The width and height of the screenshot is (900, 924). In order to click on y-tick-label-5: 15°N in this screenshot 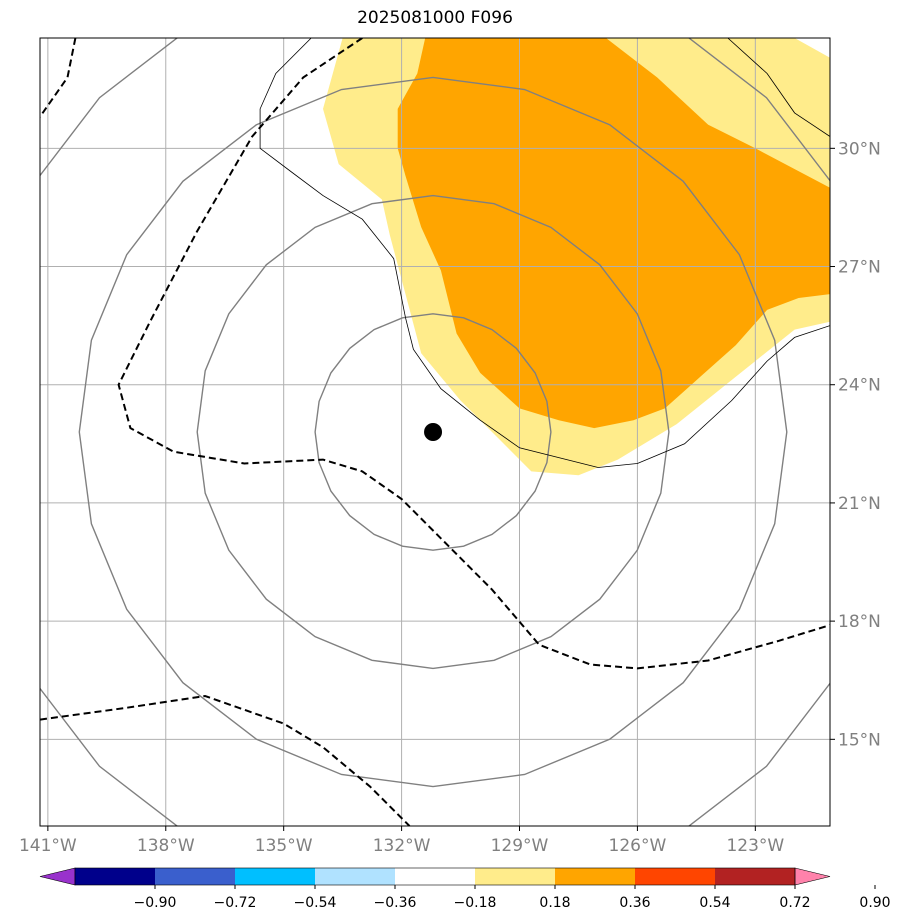, I will do `click(859, 740)`.